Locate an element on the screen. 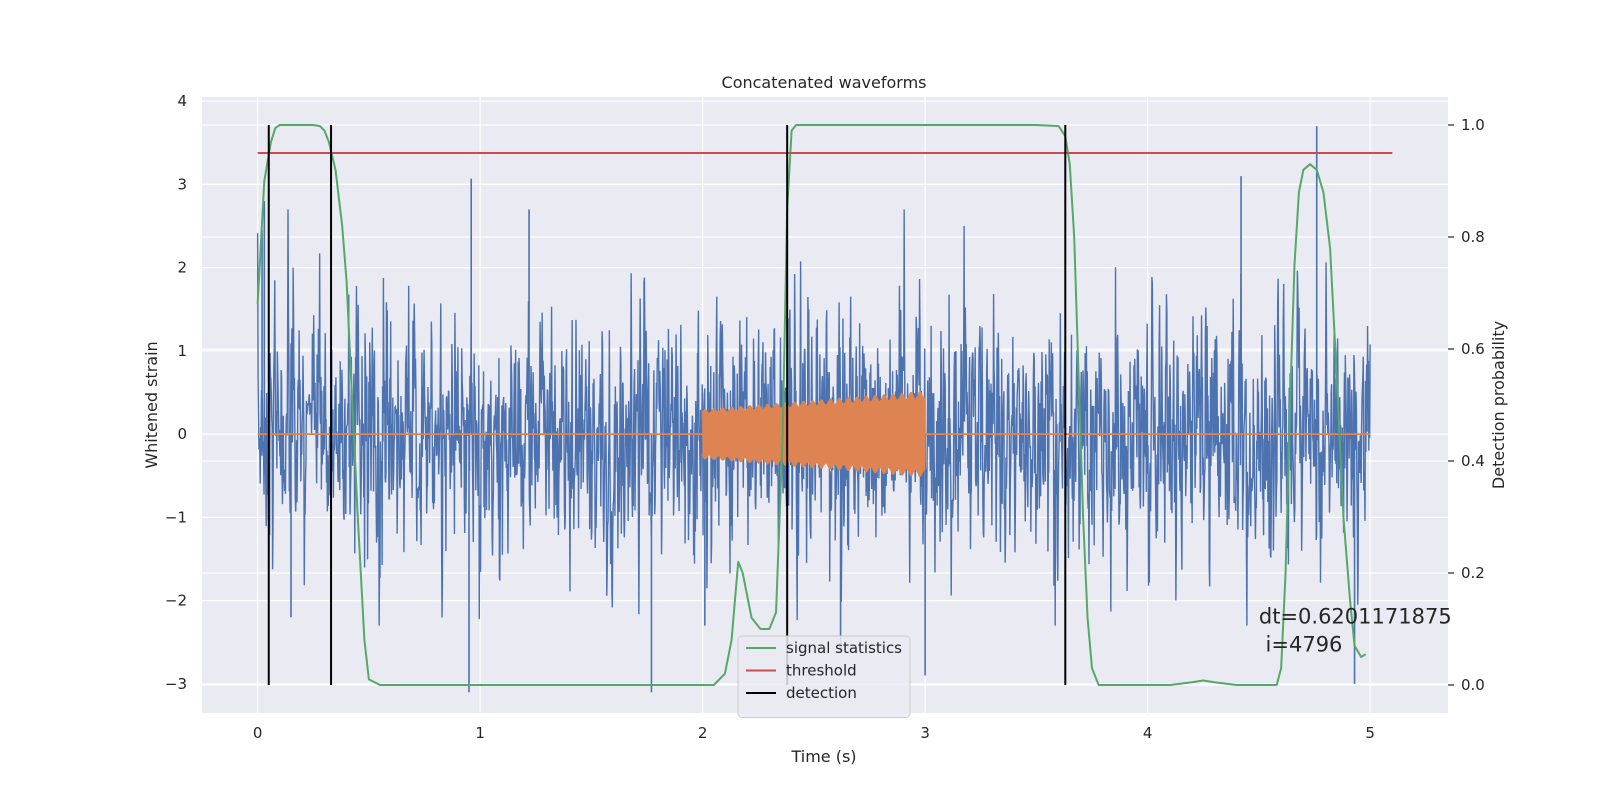 The image size is (1600, 800). y2-tick-label: 0.6 is located at coordinates (1473, 349).